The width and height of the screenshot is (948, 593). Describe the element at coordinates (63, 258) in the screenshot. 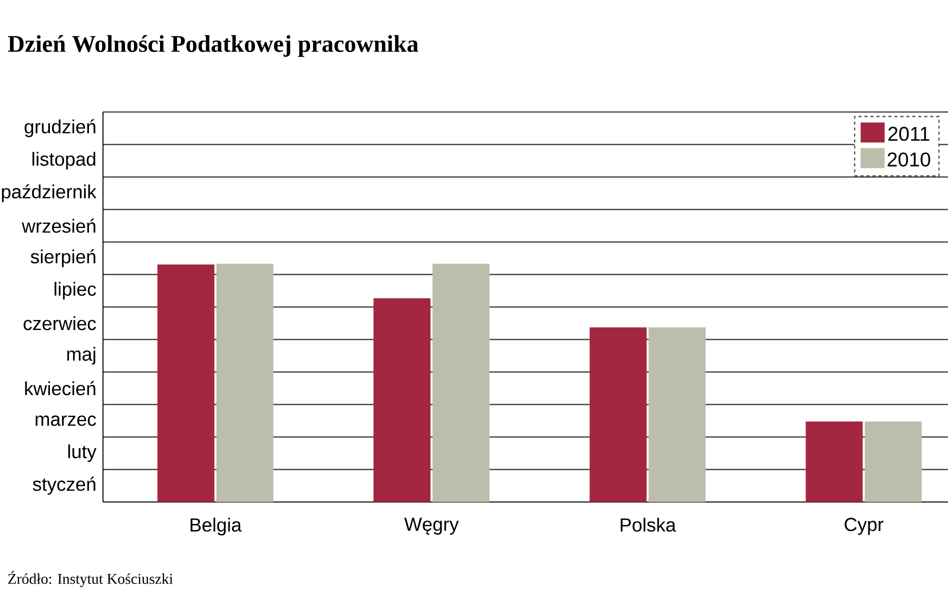

I see `text: sierpień` at that location.